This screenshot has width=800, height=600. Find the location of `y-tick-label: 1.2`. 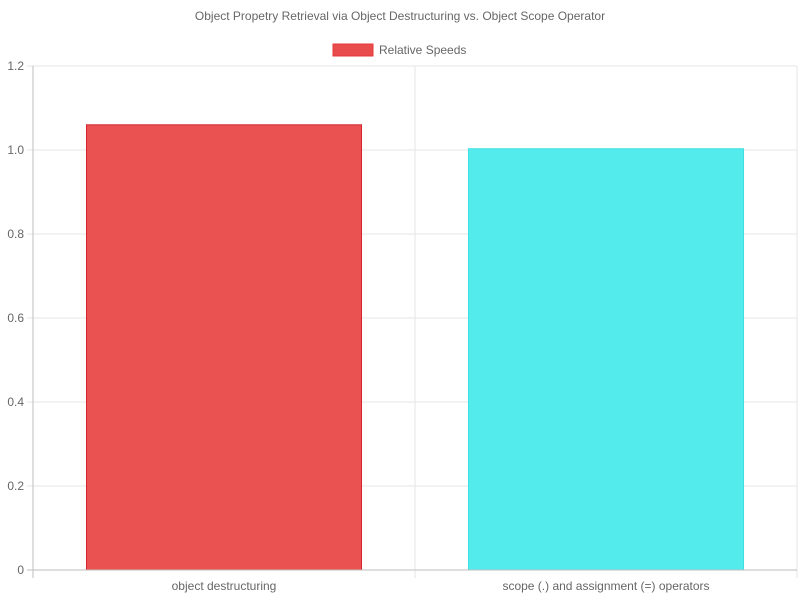

y-tick-label: 1.2 is located at coordinates (15, 66).